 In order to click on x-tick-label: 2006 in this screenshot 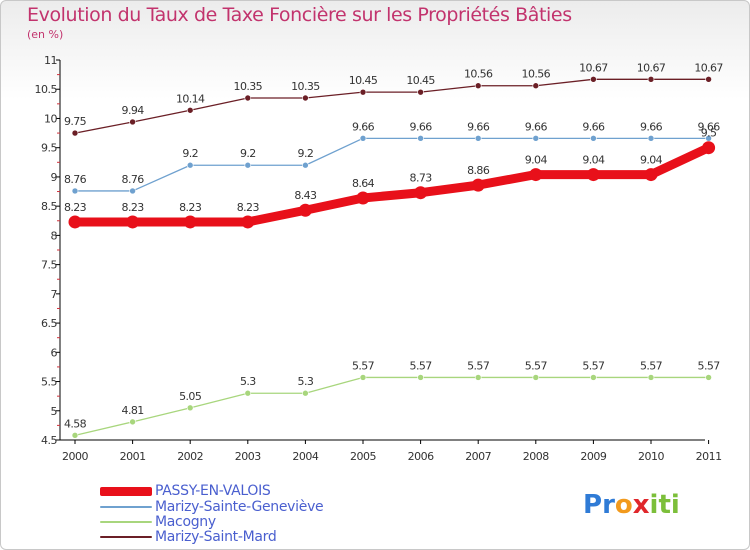, I will do `click(421, 456)`.